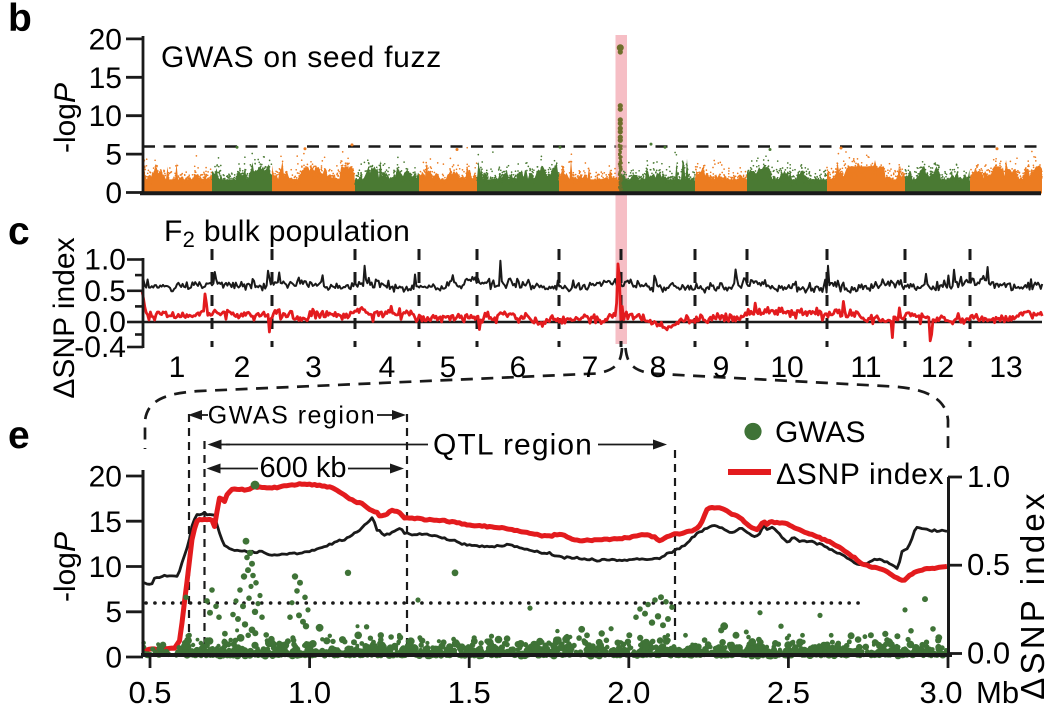  I want to click on svg-text: 8, so click(658, 367).